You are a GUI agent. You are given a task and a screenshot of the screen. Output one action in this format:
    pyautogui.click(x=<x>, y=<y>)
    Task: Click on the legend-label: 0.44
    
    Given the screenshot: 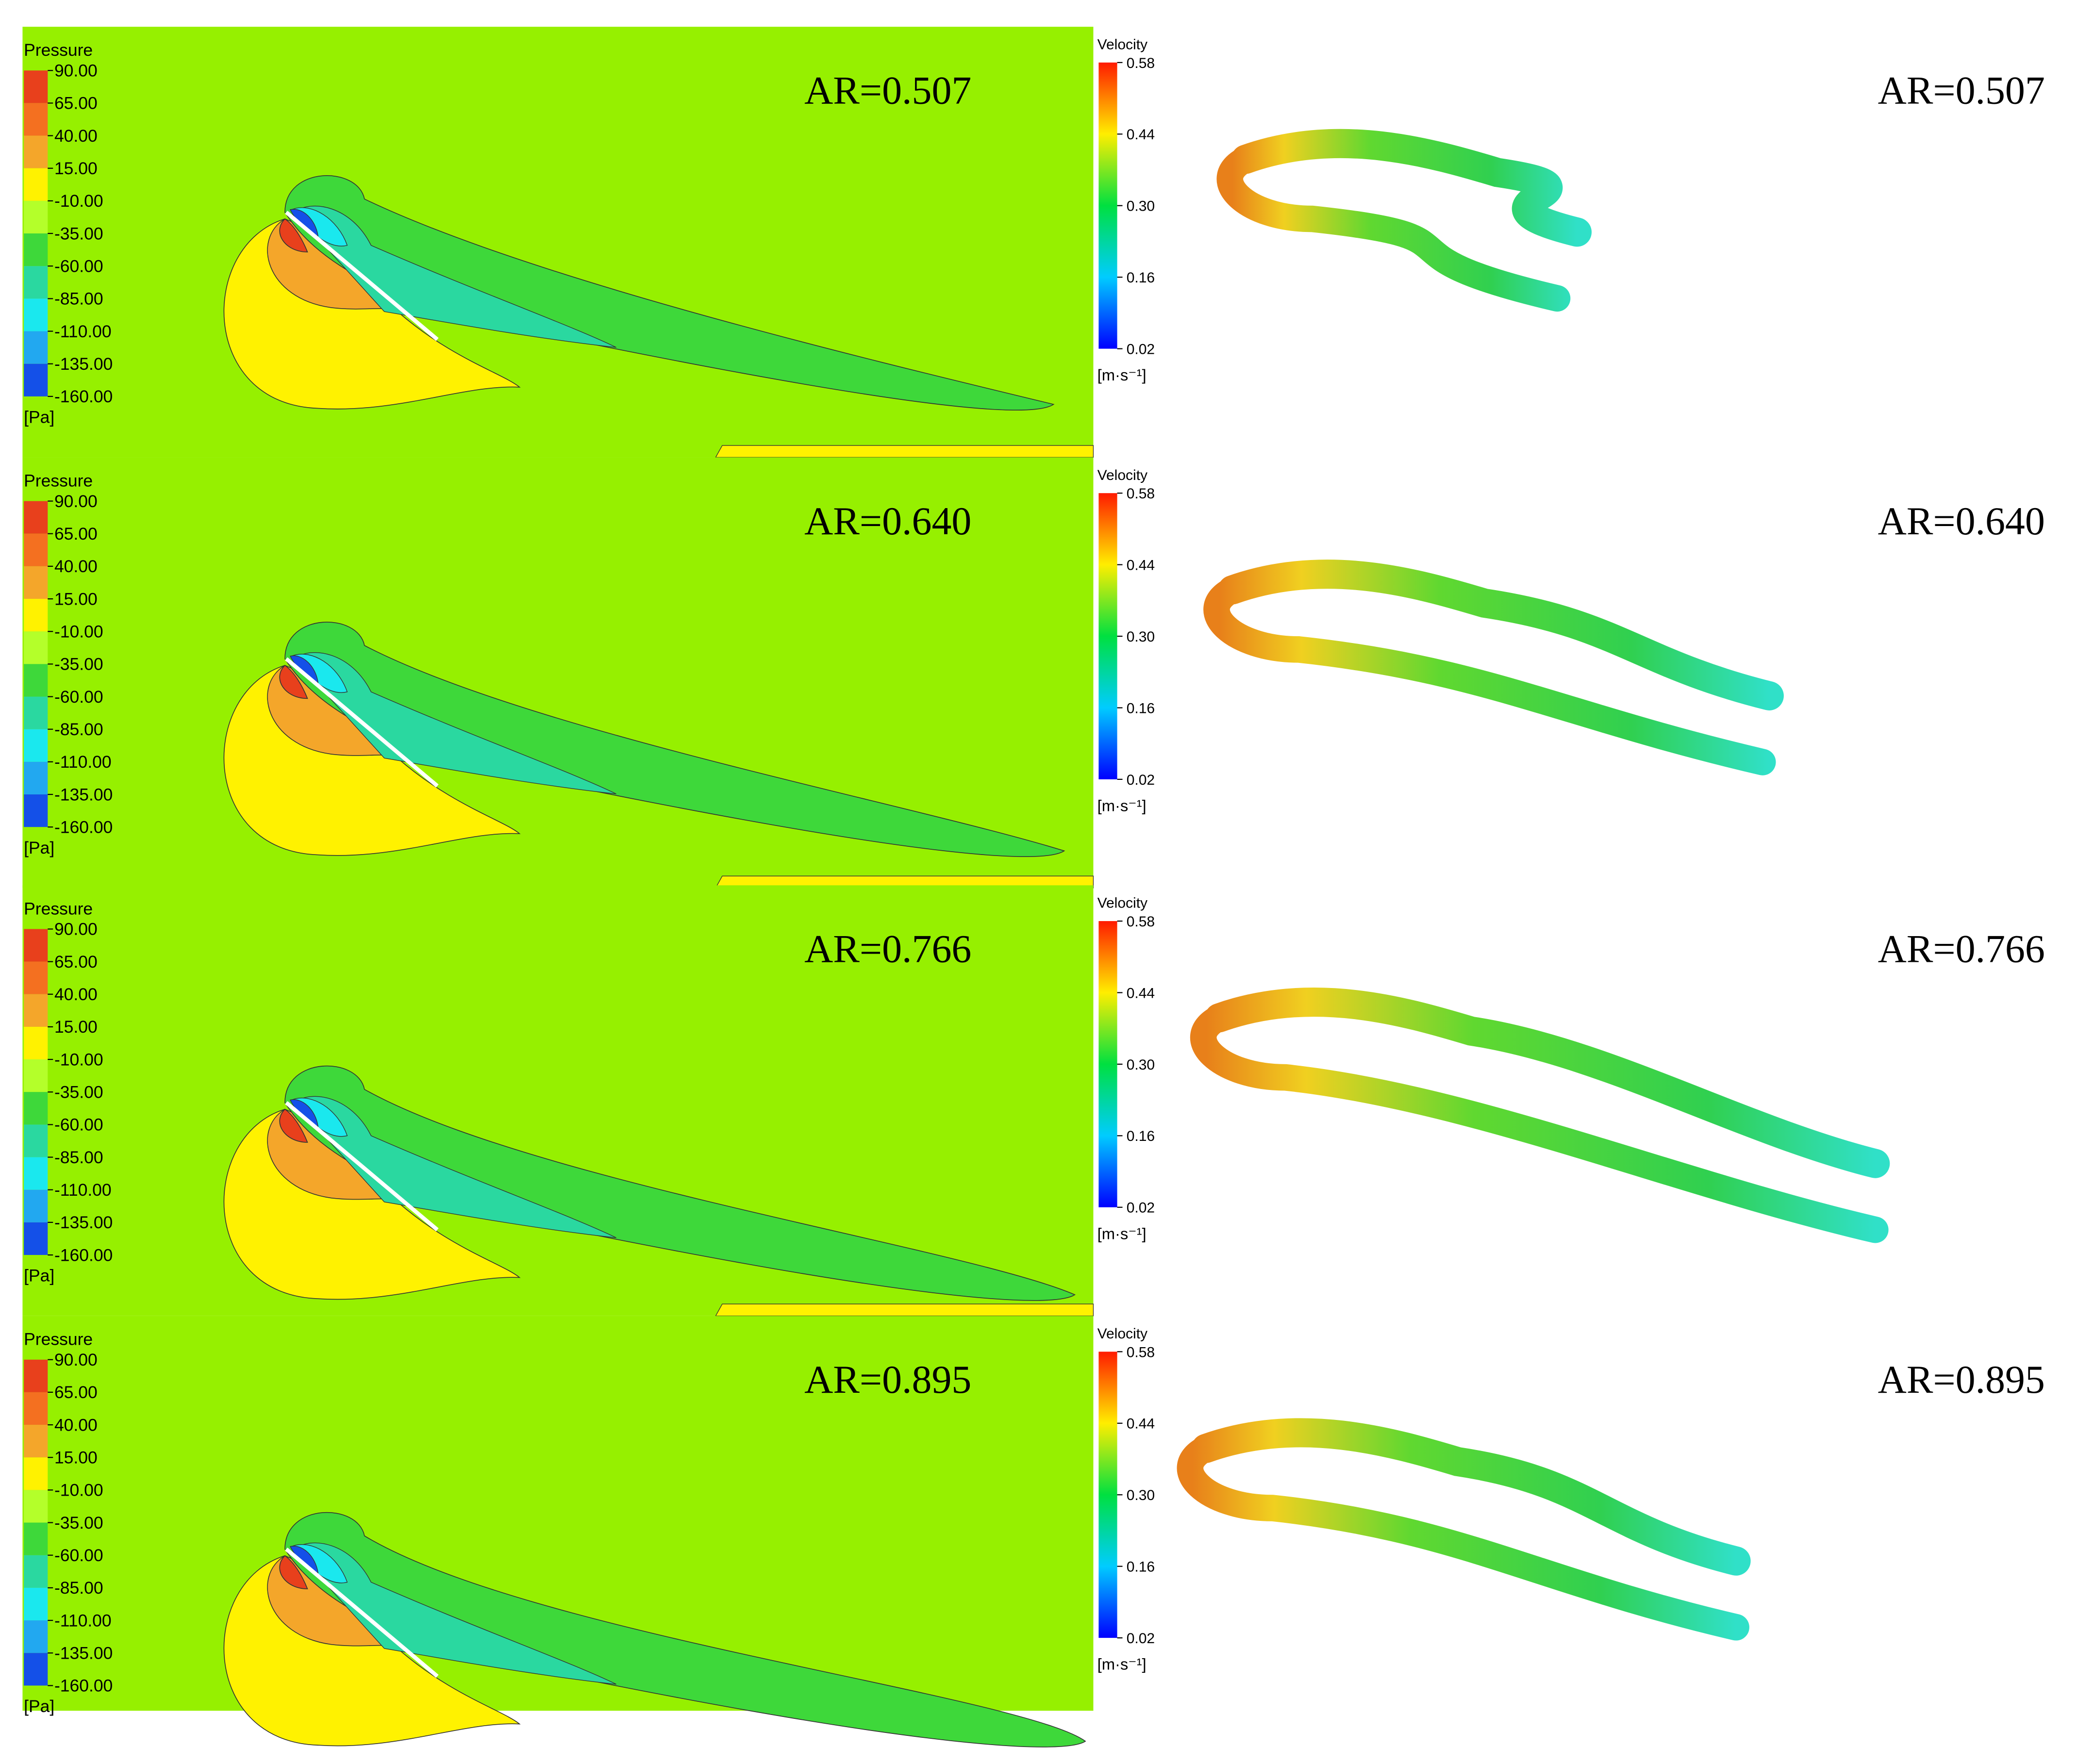 What is the action you would take?
    pyautogui.click(x=1141, y=566)
    